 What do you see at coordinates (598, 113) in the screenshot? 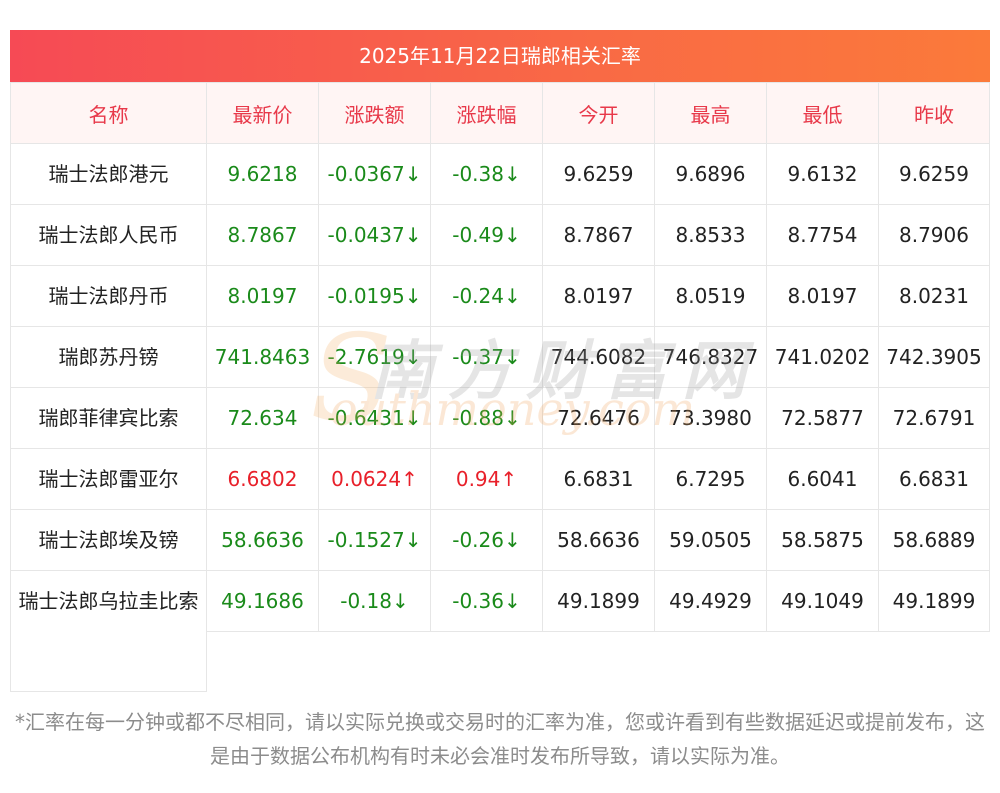
I see `header-open: 今开` at bounding box center [598, 113].